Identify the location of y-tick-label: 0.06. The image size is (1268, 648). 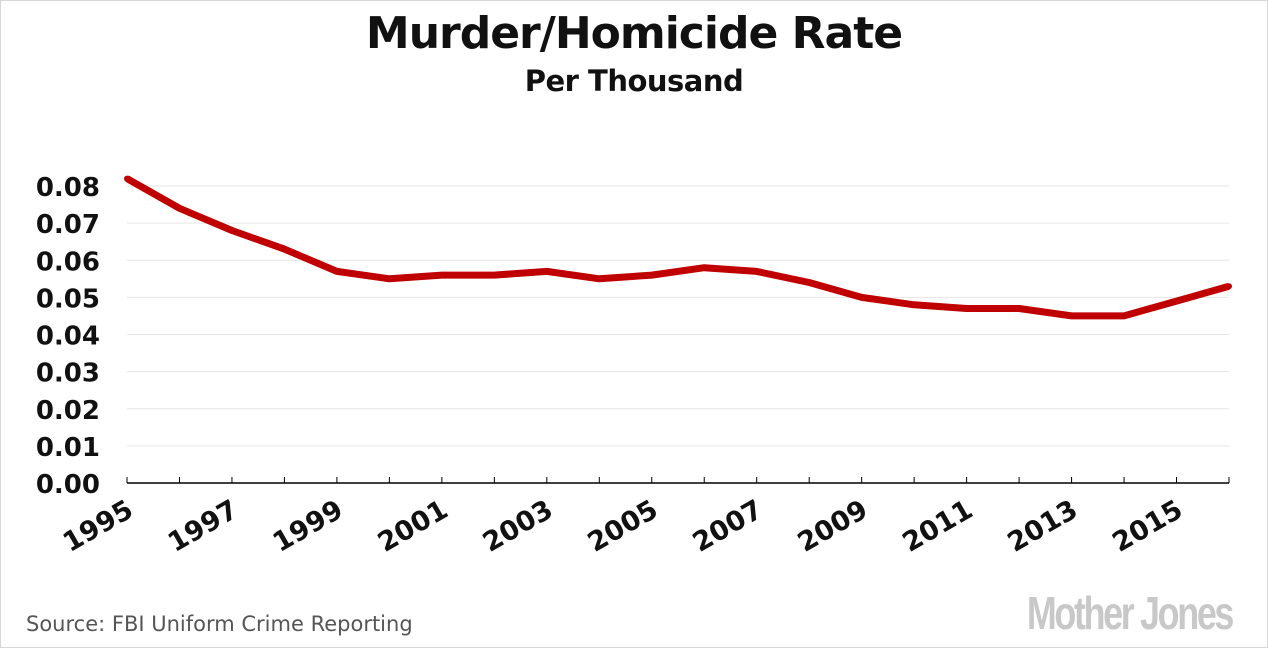
(68, 262).